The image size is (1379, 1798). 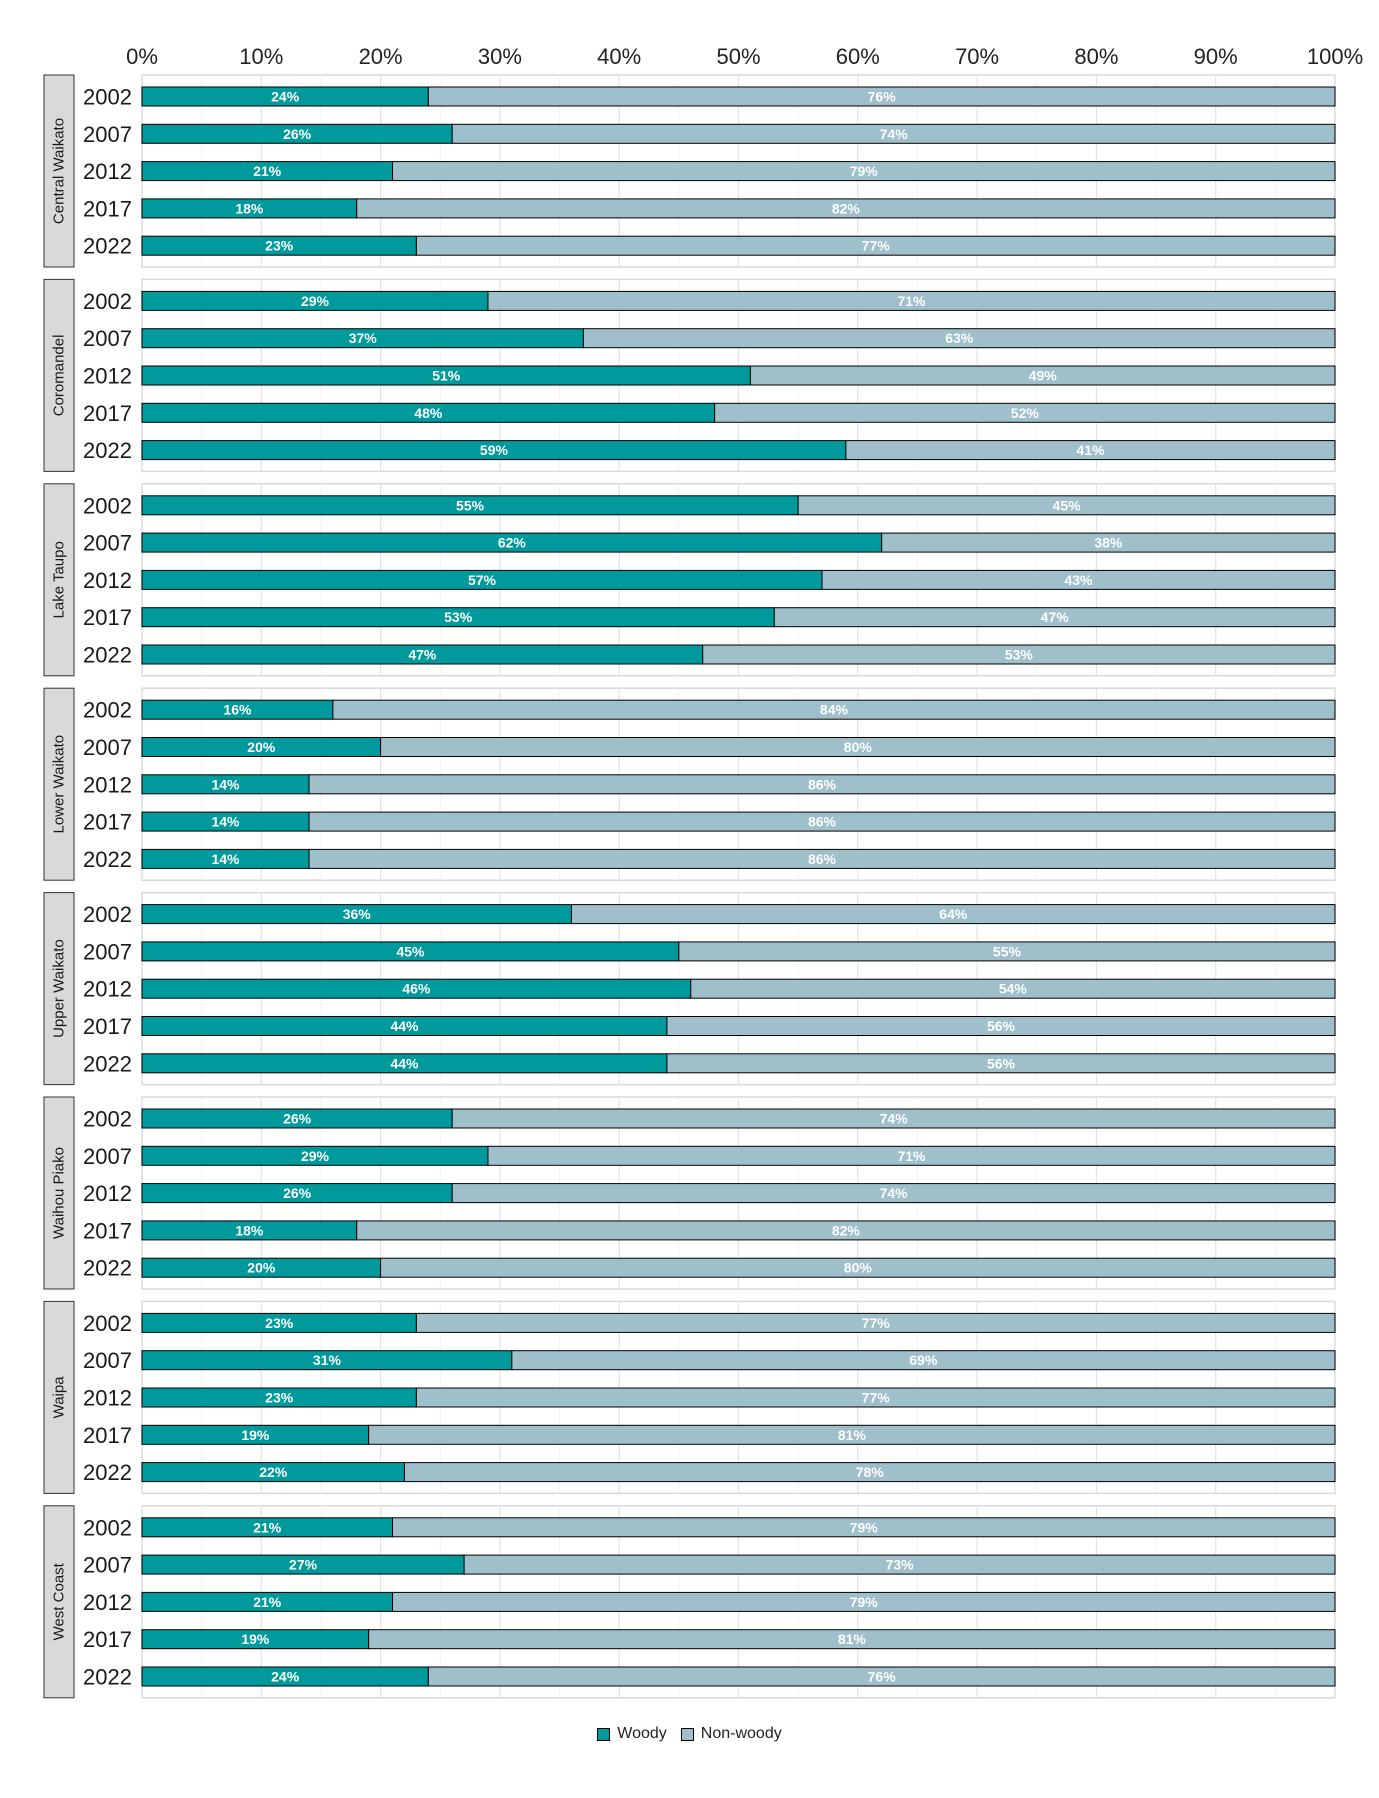 What do you see at coordinates (1090, 450) in the screenshot?
I see `data-label-non-woody: 41%` at bounding box center [1090, 450].